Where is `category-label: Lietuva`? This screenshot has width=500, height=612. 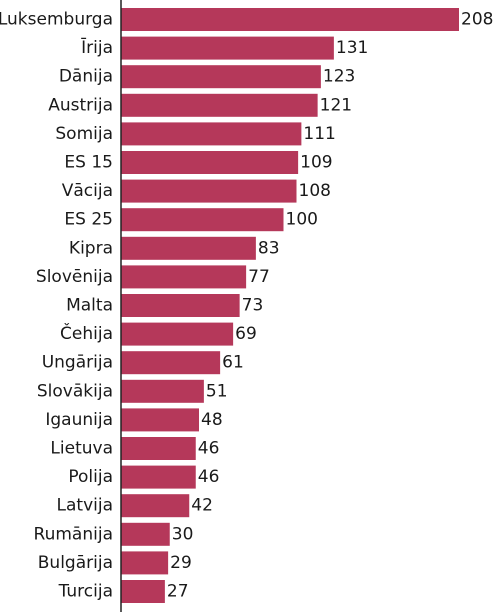
category-label: Lietuva is located at coordinates (81, 449).